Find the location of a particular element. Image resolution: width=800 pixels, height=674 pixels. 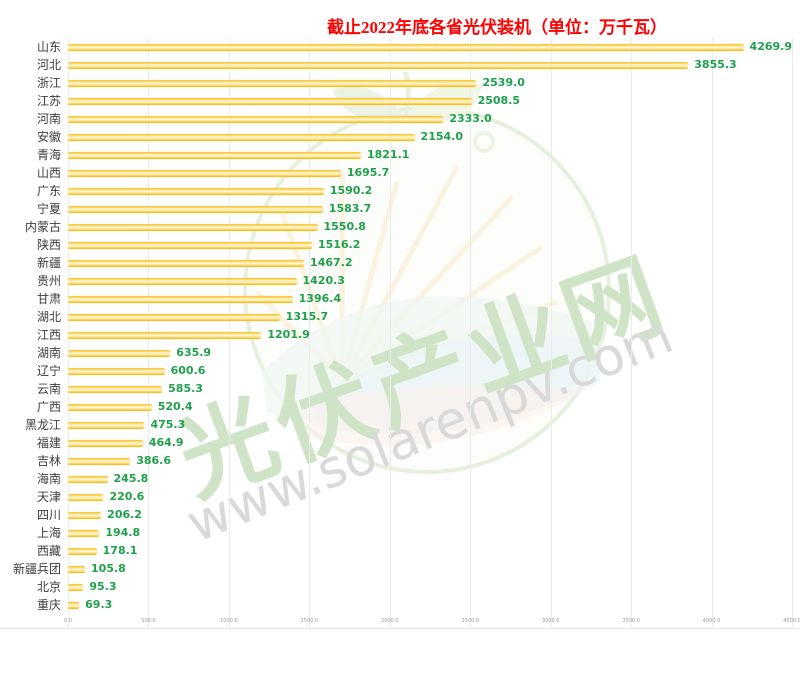

value-label: 585.3 is located at coordinates (185, 388).